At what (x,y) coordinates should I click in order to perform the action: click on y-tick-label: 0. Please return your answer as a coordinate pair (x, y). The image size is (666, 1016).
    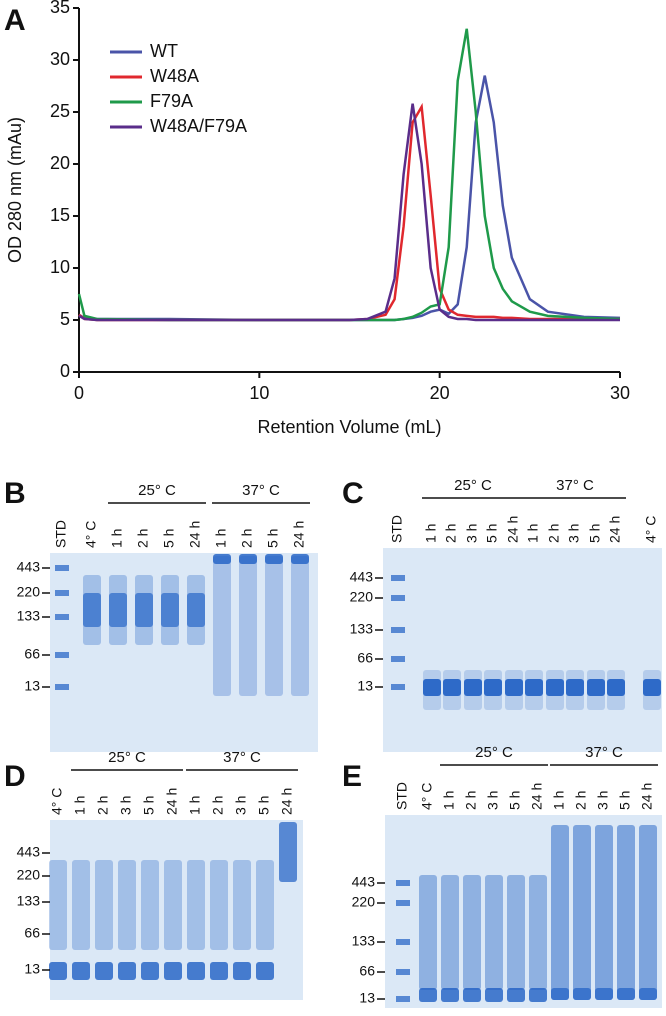
    Looking at the image, I should click on (65, 371).